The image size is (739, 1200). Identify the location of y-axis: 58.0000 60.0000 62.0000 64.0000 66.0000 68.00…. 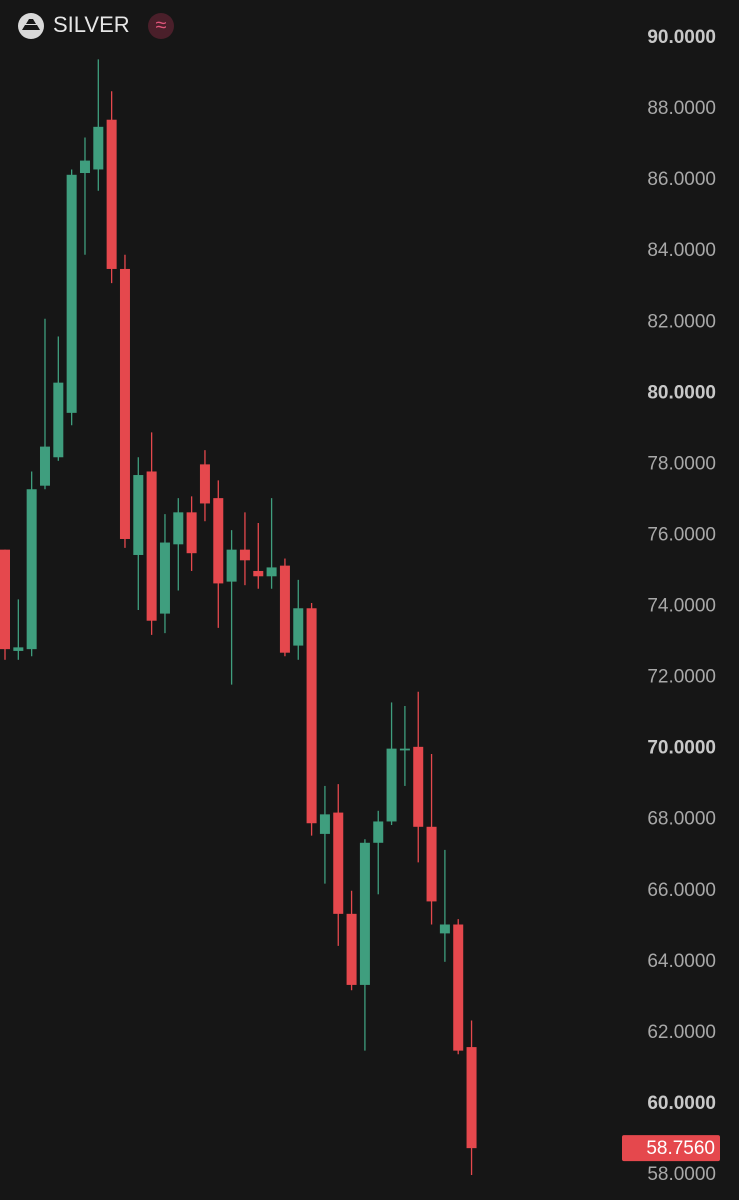
(671, 606).